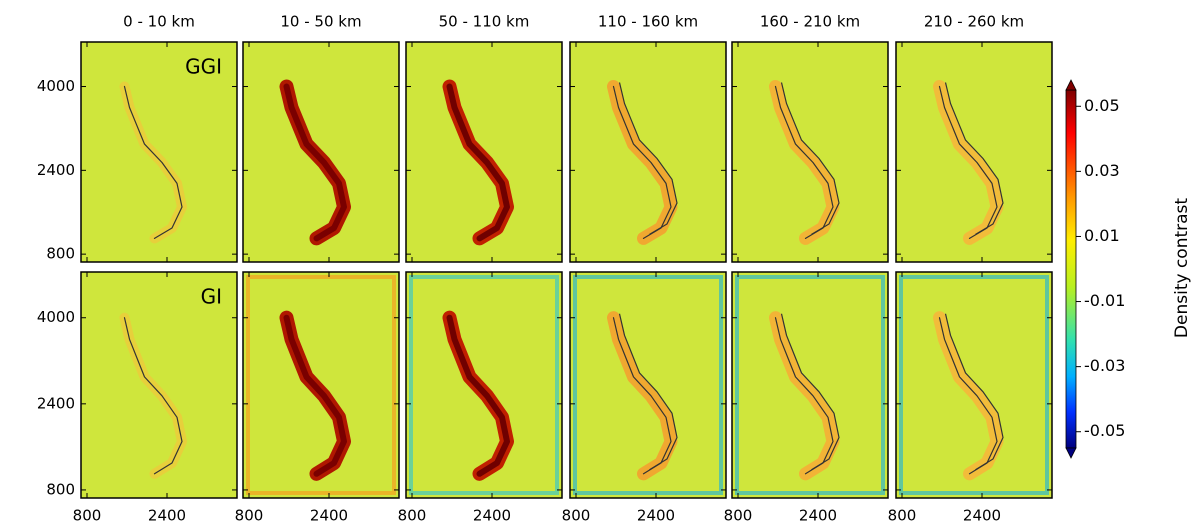 Image resolution: width=1194 pixels, height=529 pixels. What do you see at coordinates (974, 22) in the screenshot?
I see `column-title: 210 - 260 km` at bounding box center [974, 22].